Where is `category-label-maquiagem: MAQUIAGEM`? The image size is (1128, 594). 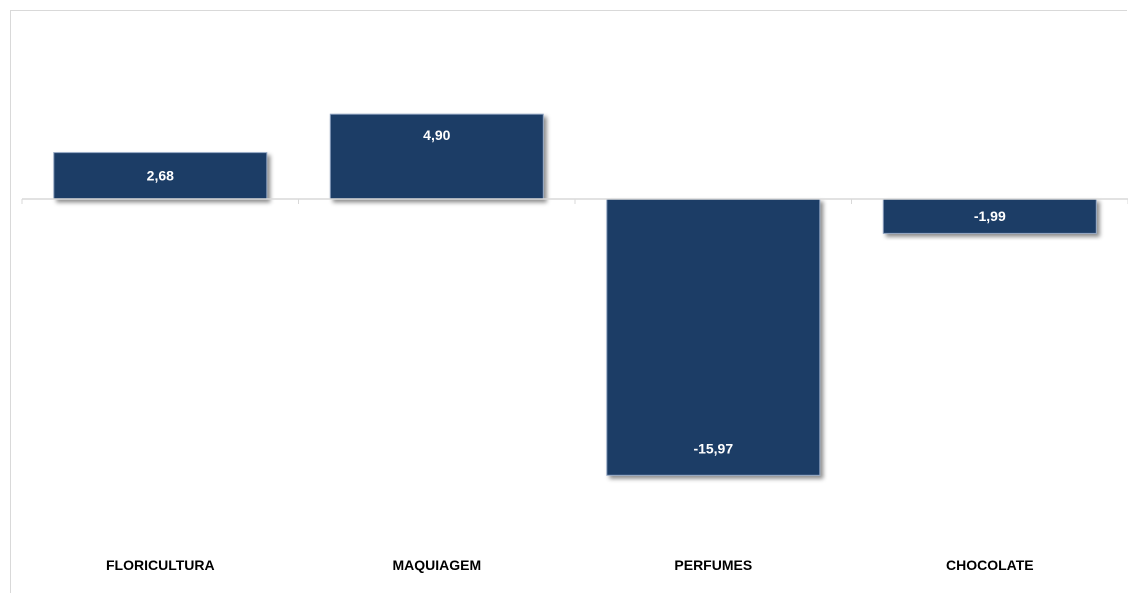 category-label-maquiagem: MAQUIAGEM is located at coordinates (436, 565).